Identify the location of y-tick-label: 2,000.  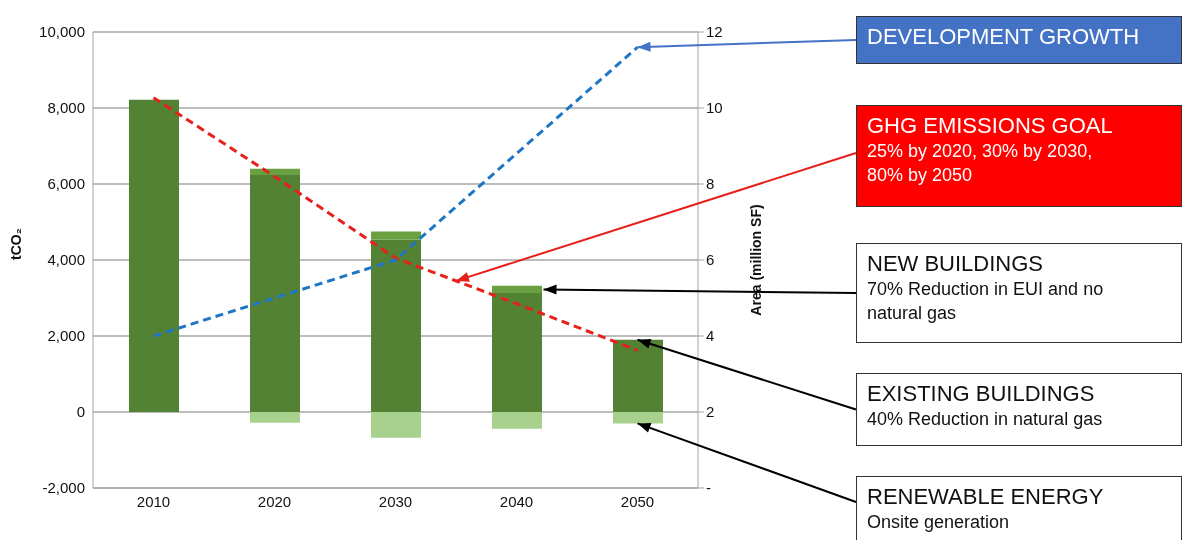
(66, 336).